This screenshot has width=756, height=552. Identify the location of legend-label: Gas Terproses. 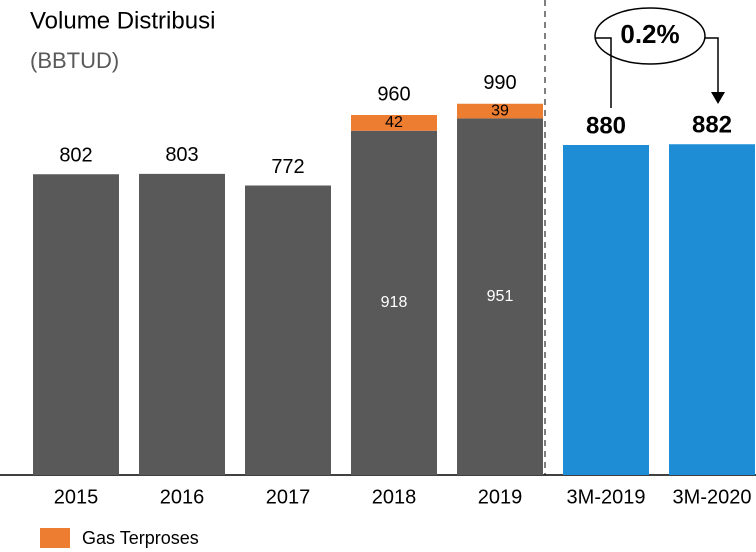
(140, 538).